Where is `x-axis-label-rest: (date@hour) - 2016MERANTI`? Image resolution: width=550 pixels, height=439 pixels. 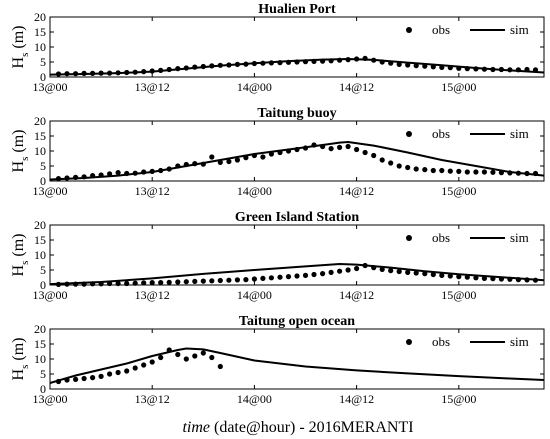 x-axis-label-rest: (date@hour) - 2016MERANTI is located at coordinates (314, 427).